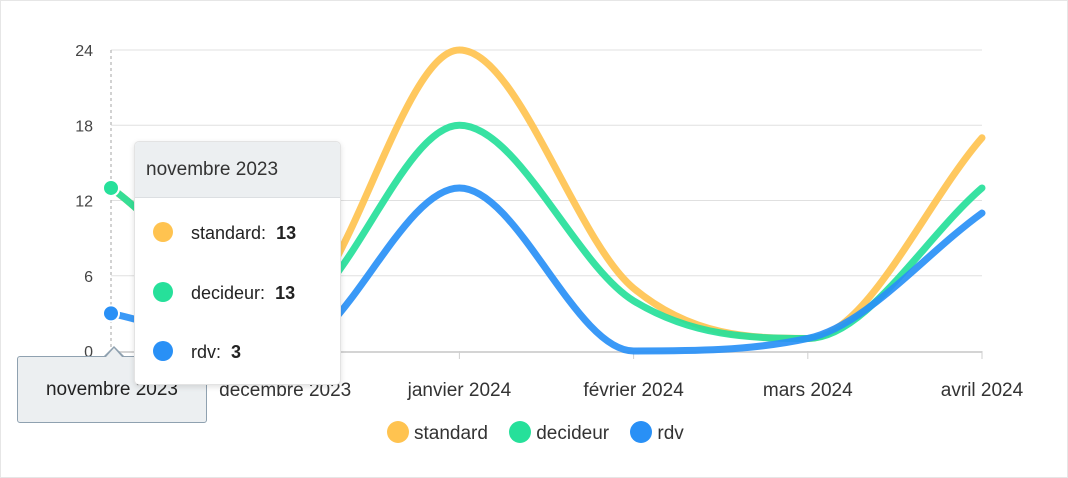 Image resolution: width=1068 pixels, height=478 pixels. What do you see at coordinates (84, 51) in the screenshot?
I see `y-tick-label: 24` at bounding box center [84, 51].